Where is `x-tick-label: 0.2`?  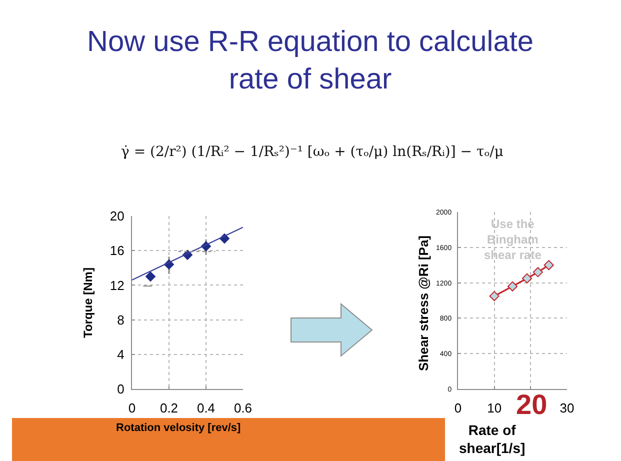 x-tick-label: 0.2 is located at coordinates (169, 408).